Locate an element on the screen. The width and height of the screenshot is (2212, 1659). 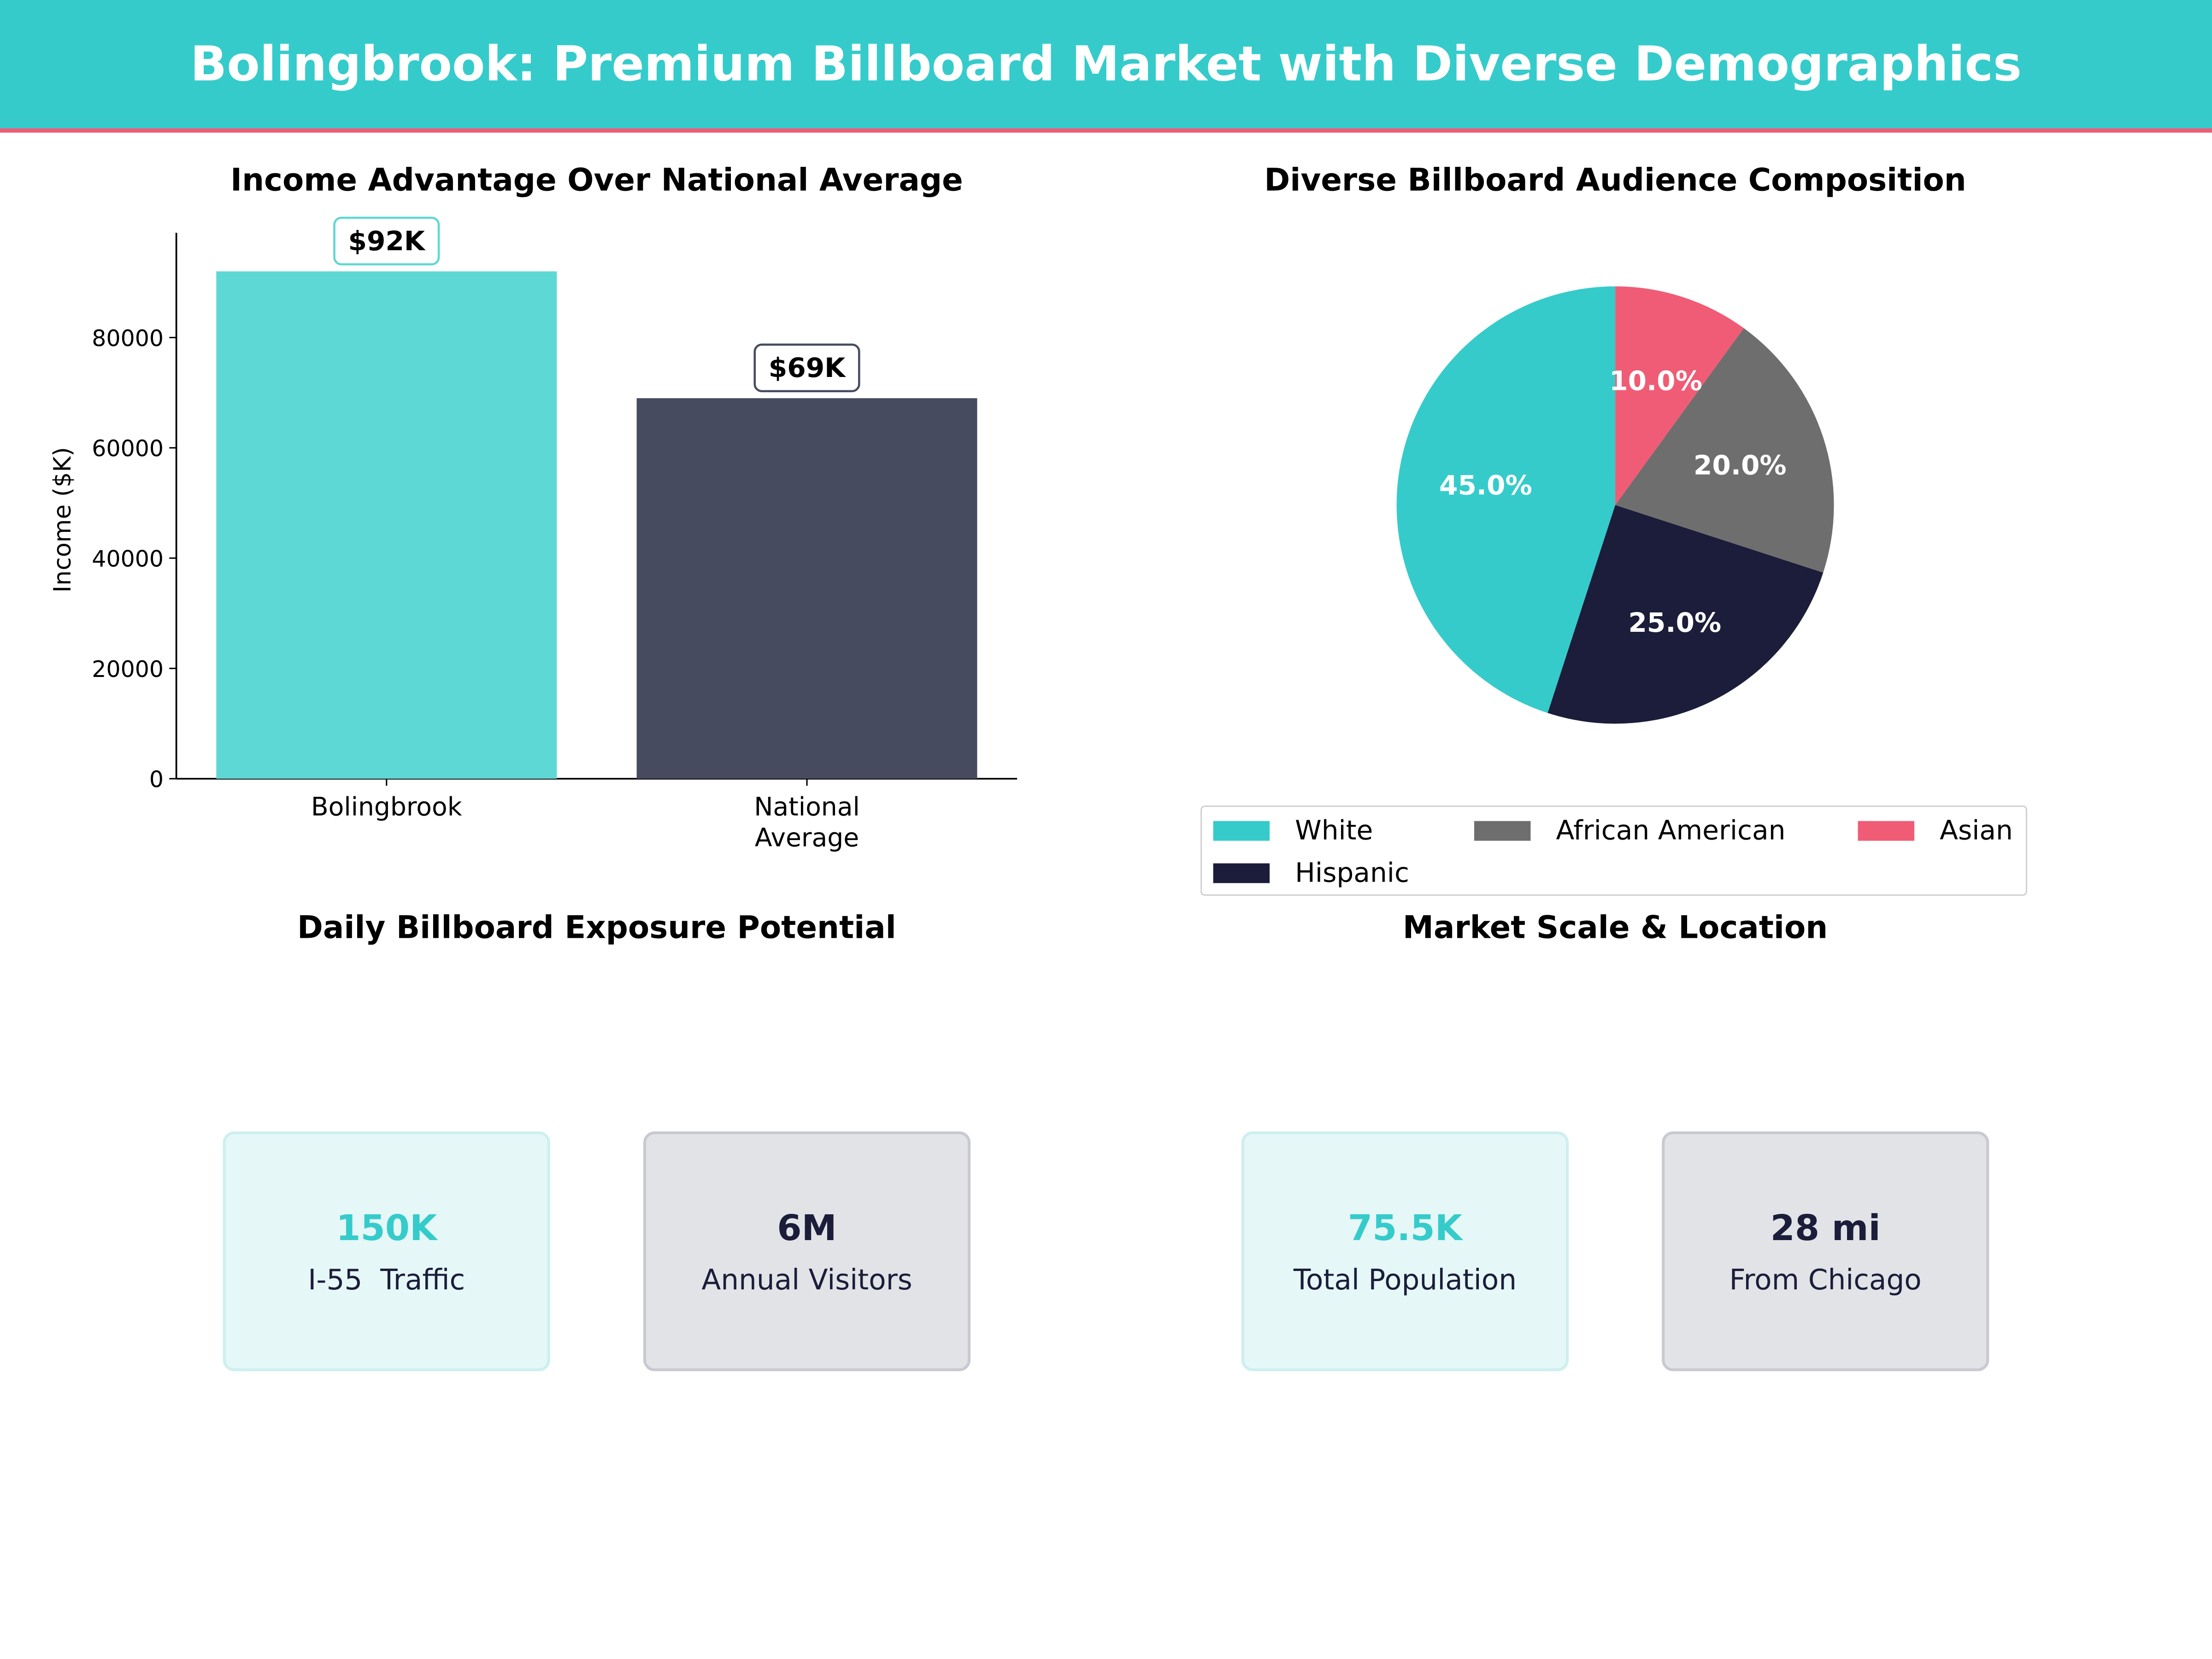
card-value: 150K is located at coordinates (386, 1227).